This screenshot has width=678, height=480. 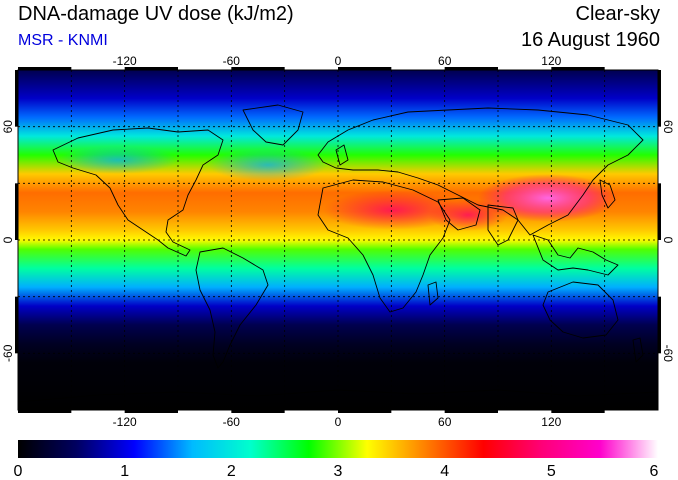 I want to click on lon-label-top: 120, so click(x=551, y=61).